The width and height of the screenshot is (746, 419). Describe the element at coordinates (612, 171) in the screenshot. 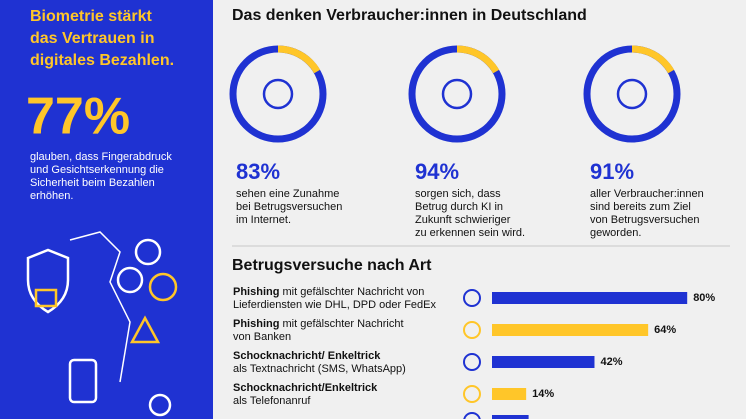

I see `survey-stat: 91%` at that location.